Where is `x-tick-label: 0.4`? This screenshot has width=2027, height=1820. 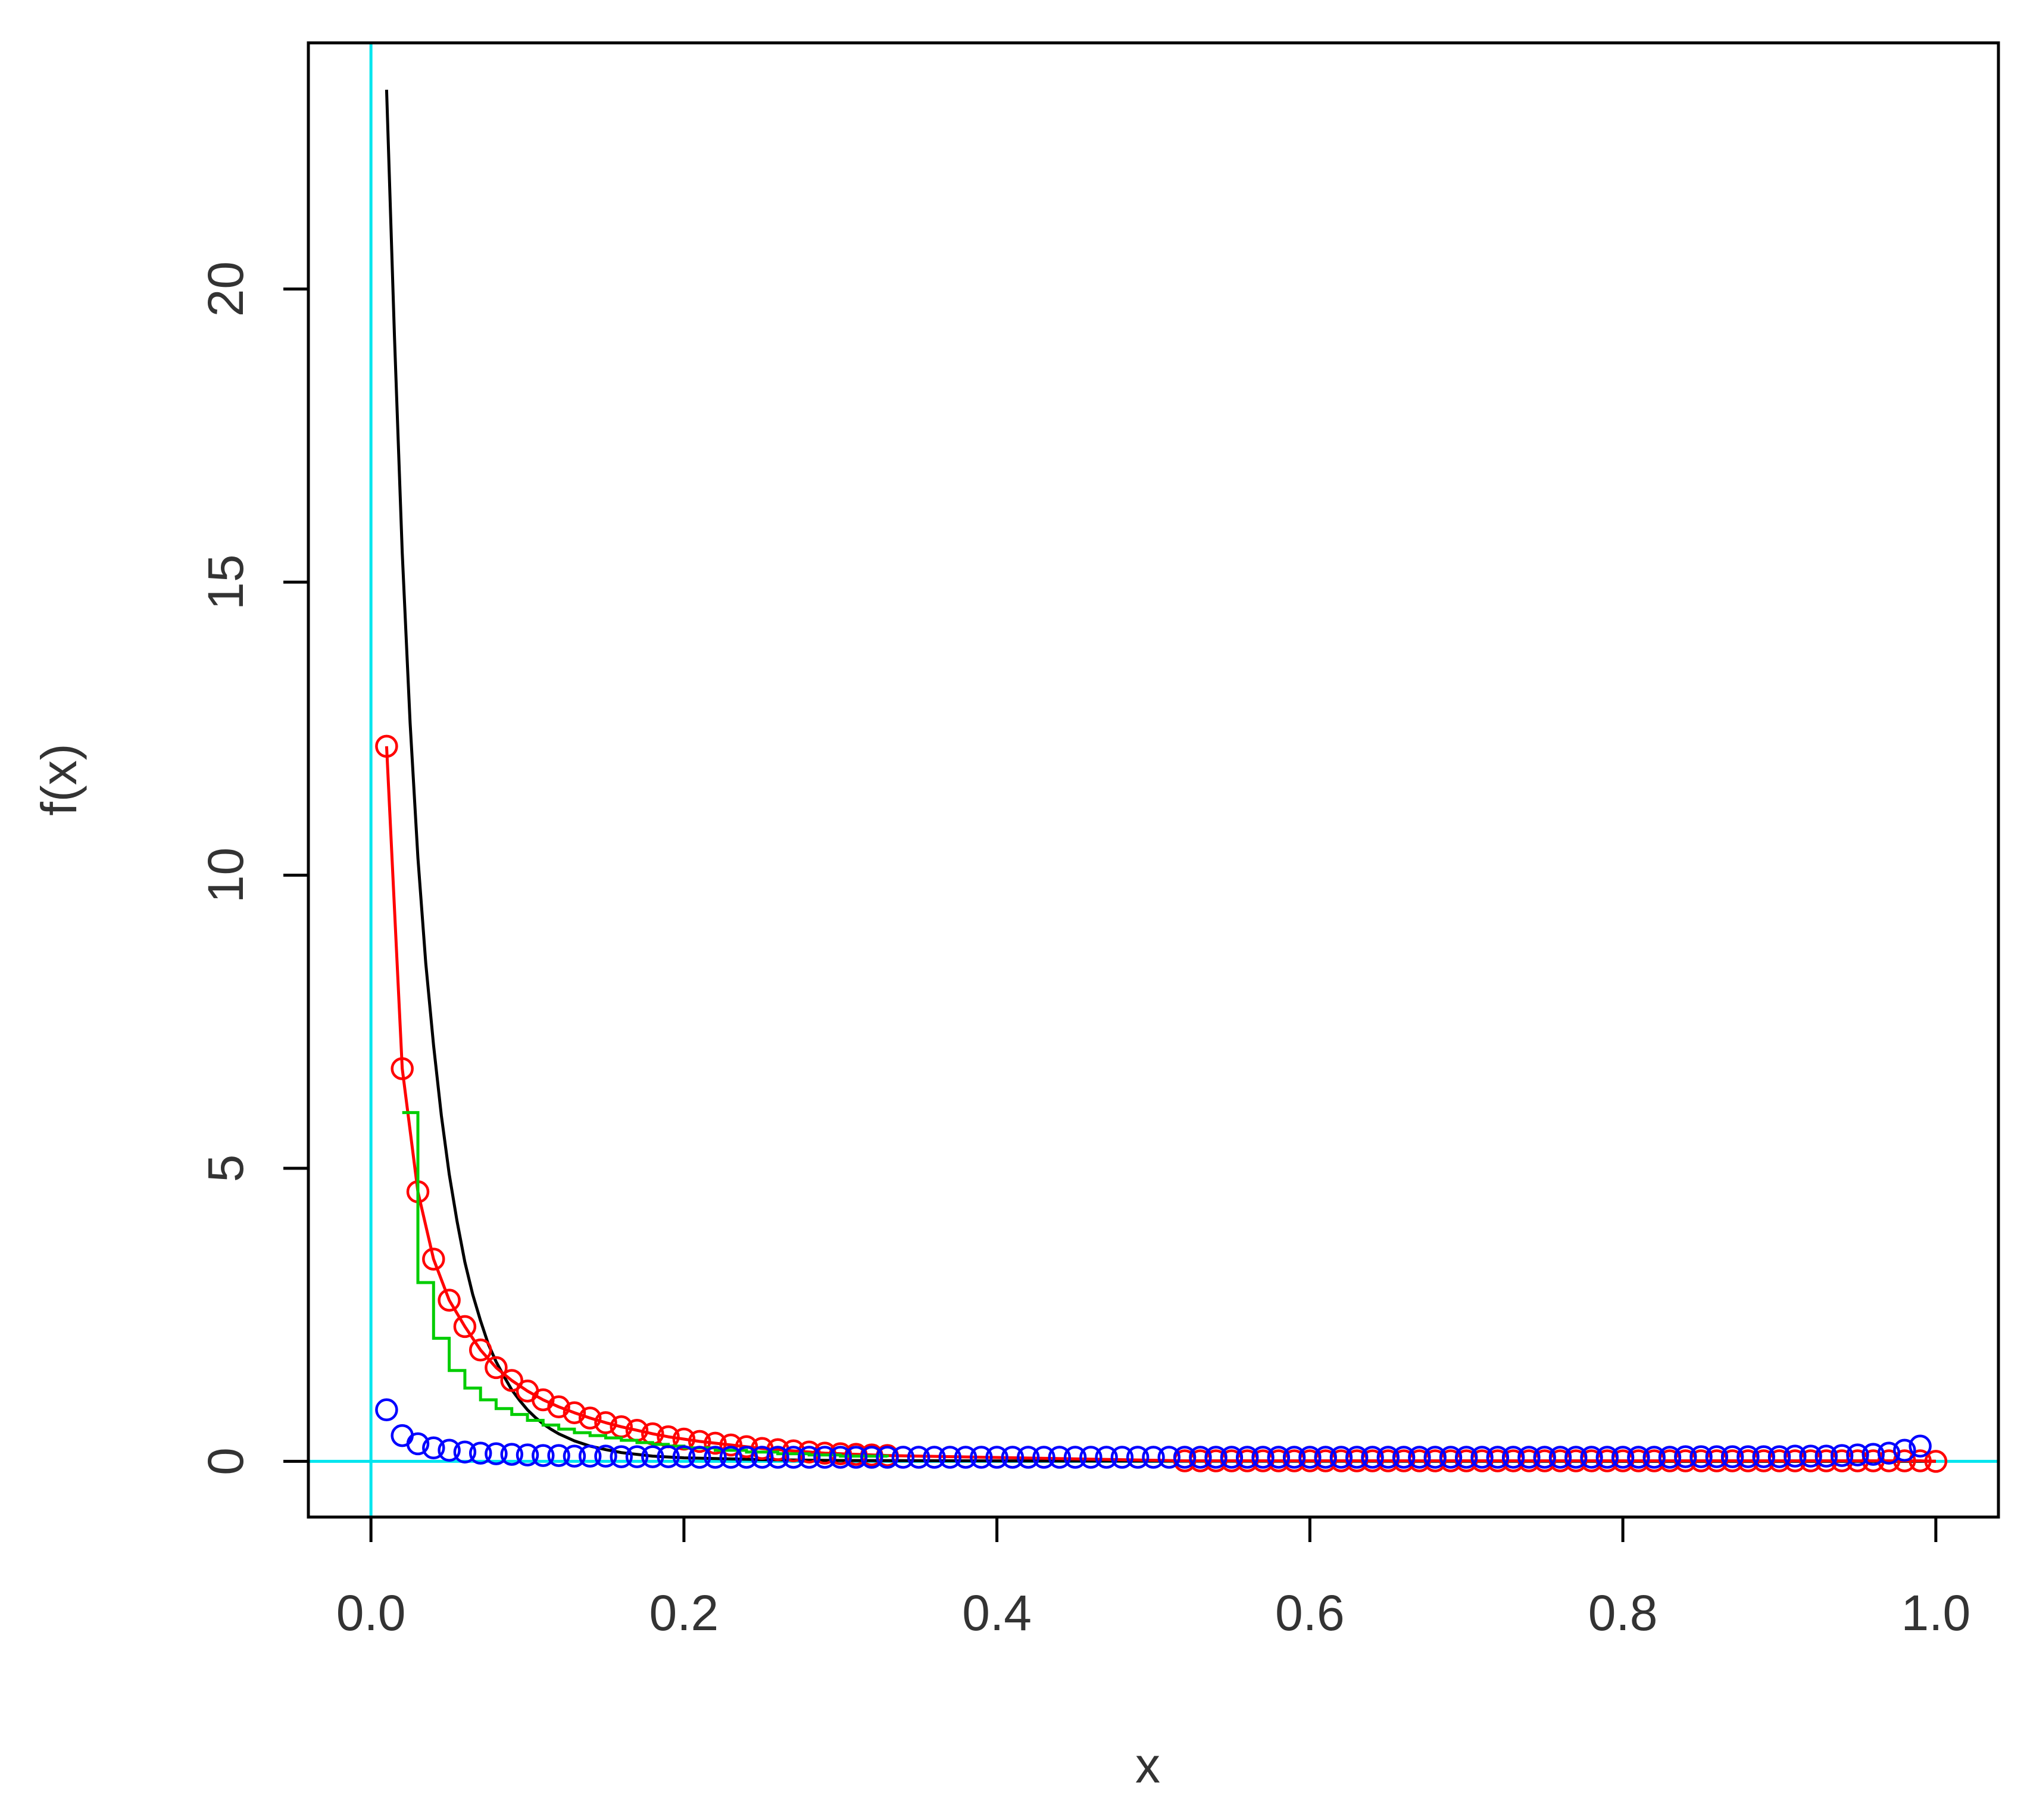
x-tick-label: 0.4 is located at coordinates (997, 1613).